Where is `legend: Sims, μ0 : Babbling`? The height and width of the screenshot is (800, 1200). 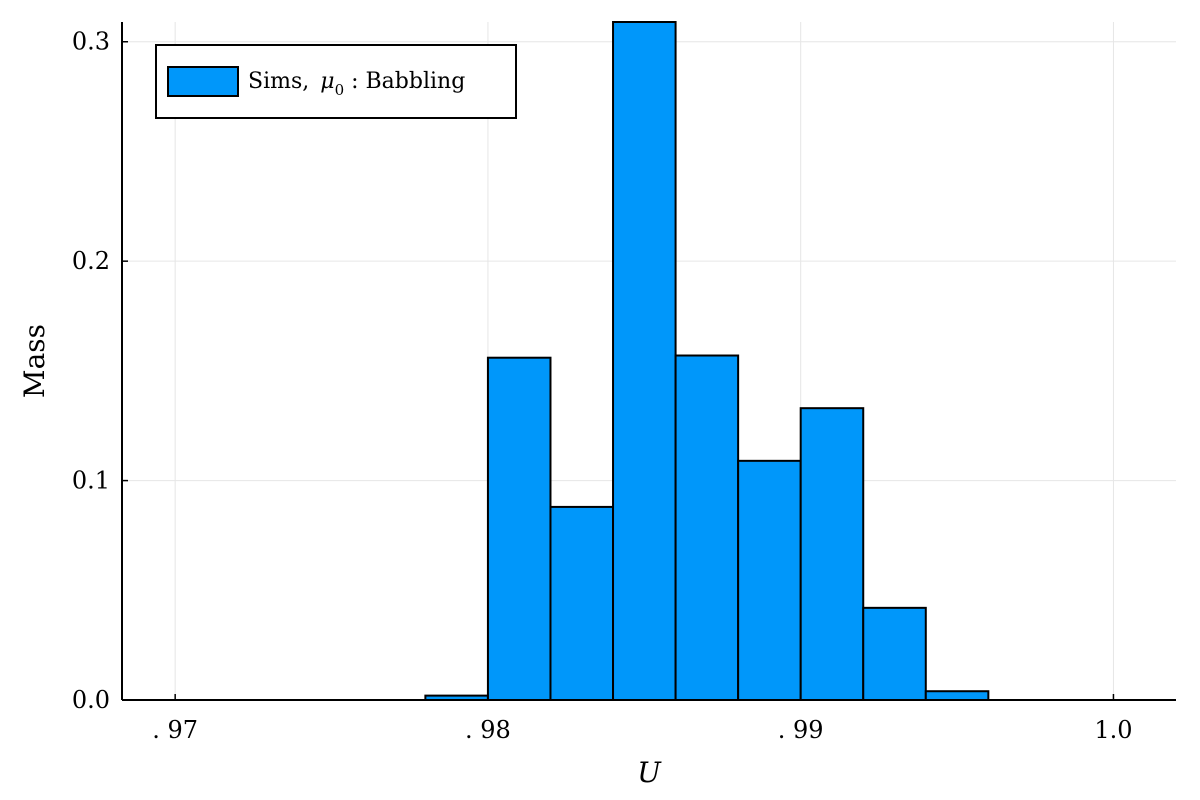
legend: Sims, μ0 : Babbling is located at coordinates (336, 81).